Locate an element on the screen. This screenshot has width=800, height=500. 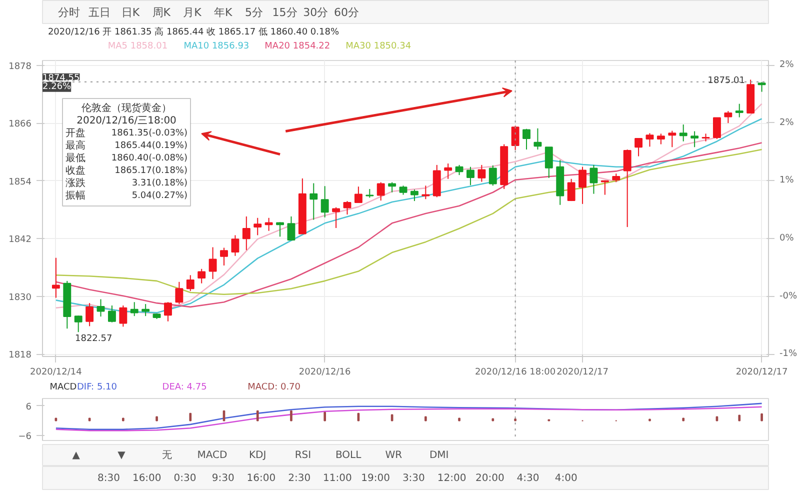
text: MA20 1854.22 is located at coordinates (297, 47).